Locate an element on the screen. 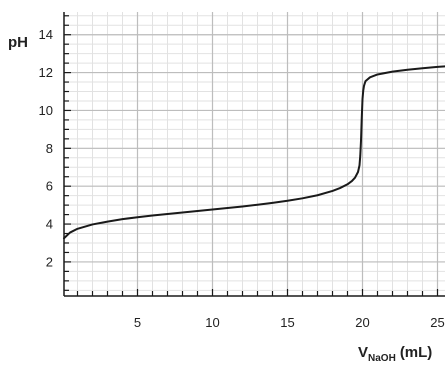  y-tick-label: 14 is located at coordinates (46, 34).